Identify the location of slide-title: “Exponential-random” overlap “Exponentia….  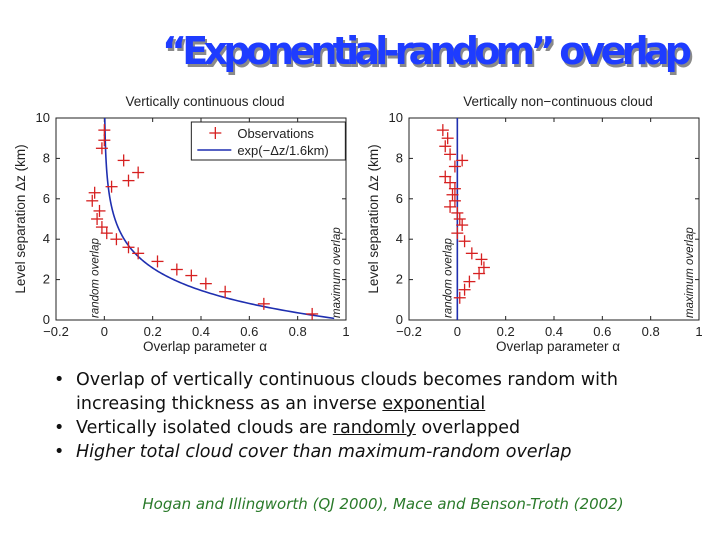
(430, 46).